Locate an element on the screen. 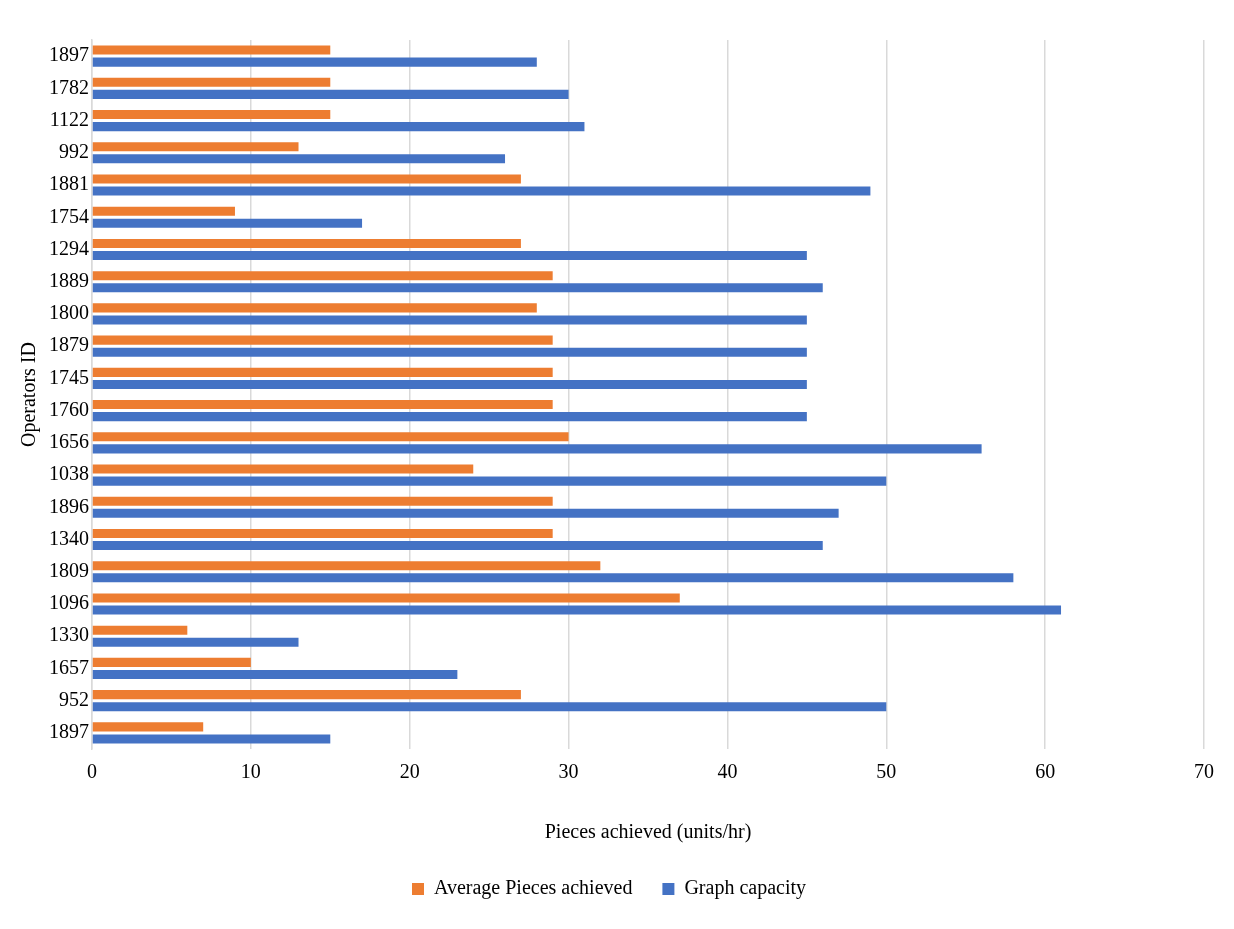  x-tick-label: 20 is located at coordinates (409, 771).